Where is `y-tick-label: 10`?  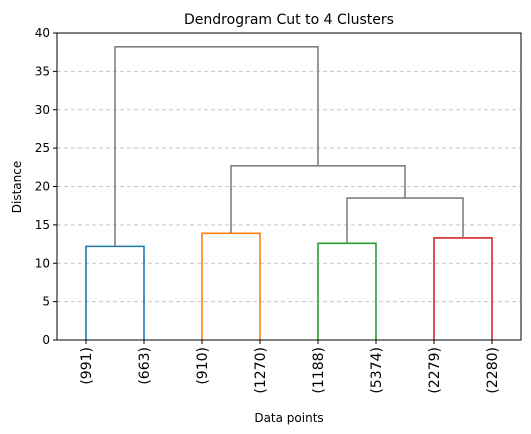 y-tick-label: 10 is located at coordinates (42, 263).